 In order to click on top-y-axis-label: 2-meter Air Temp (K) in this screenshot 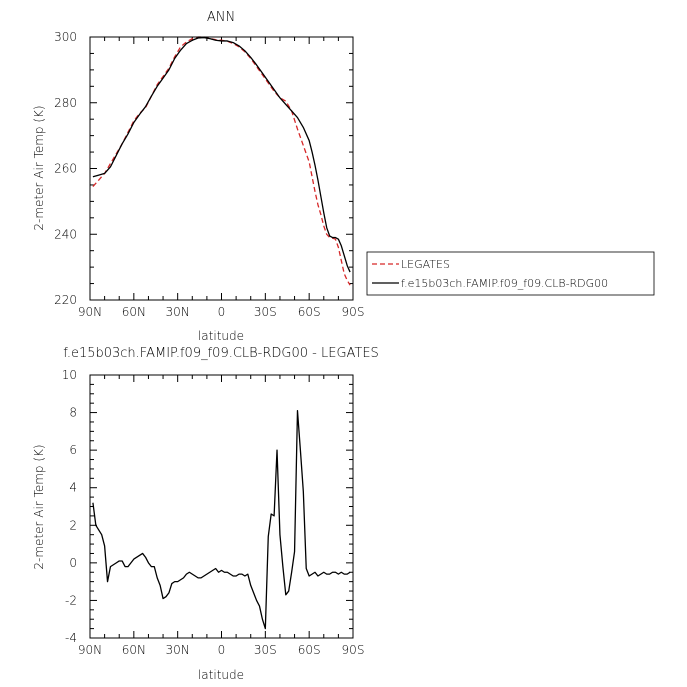, I will do `click(39, 167)`.